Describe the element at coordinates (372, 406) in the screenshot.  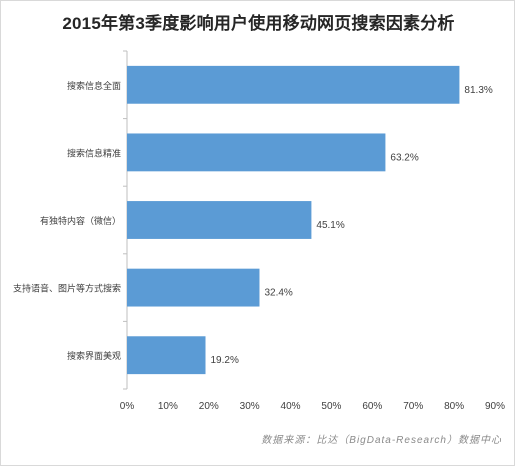
I see `x-tick-label: 60%` at that location.